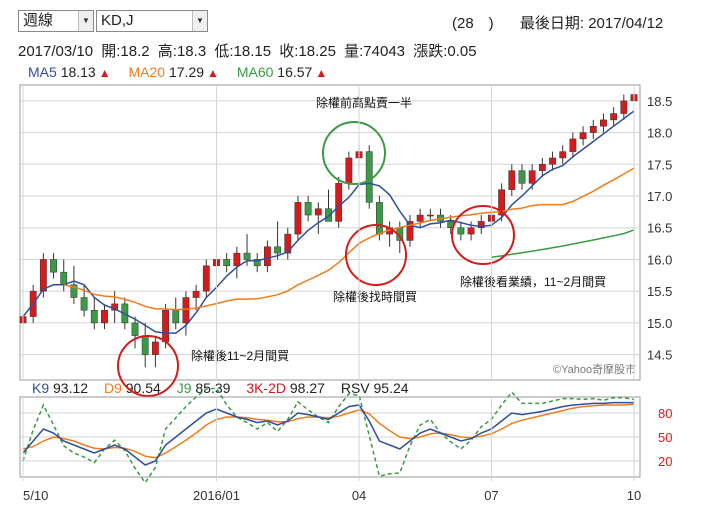 Image resolution: width=720 pixels, height=529 pixels. Describe the element at coordinates (42, 72) in the screenshot. I see `ma5-label: MA5` at that location.